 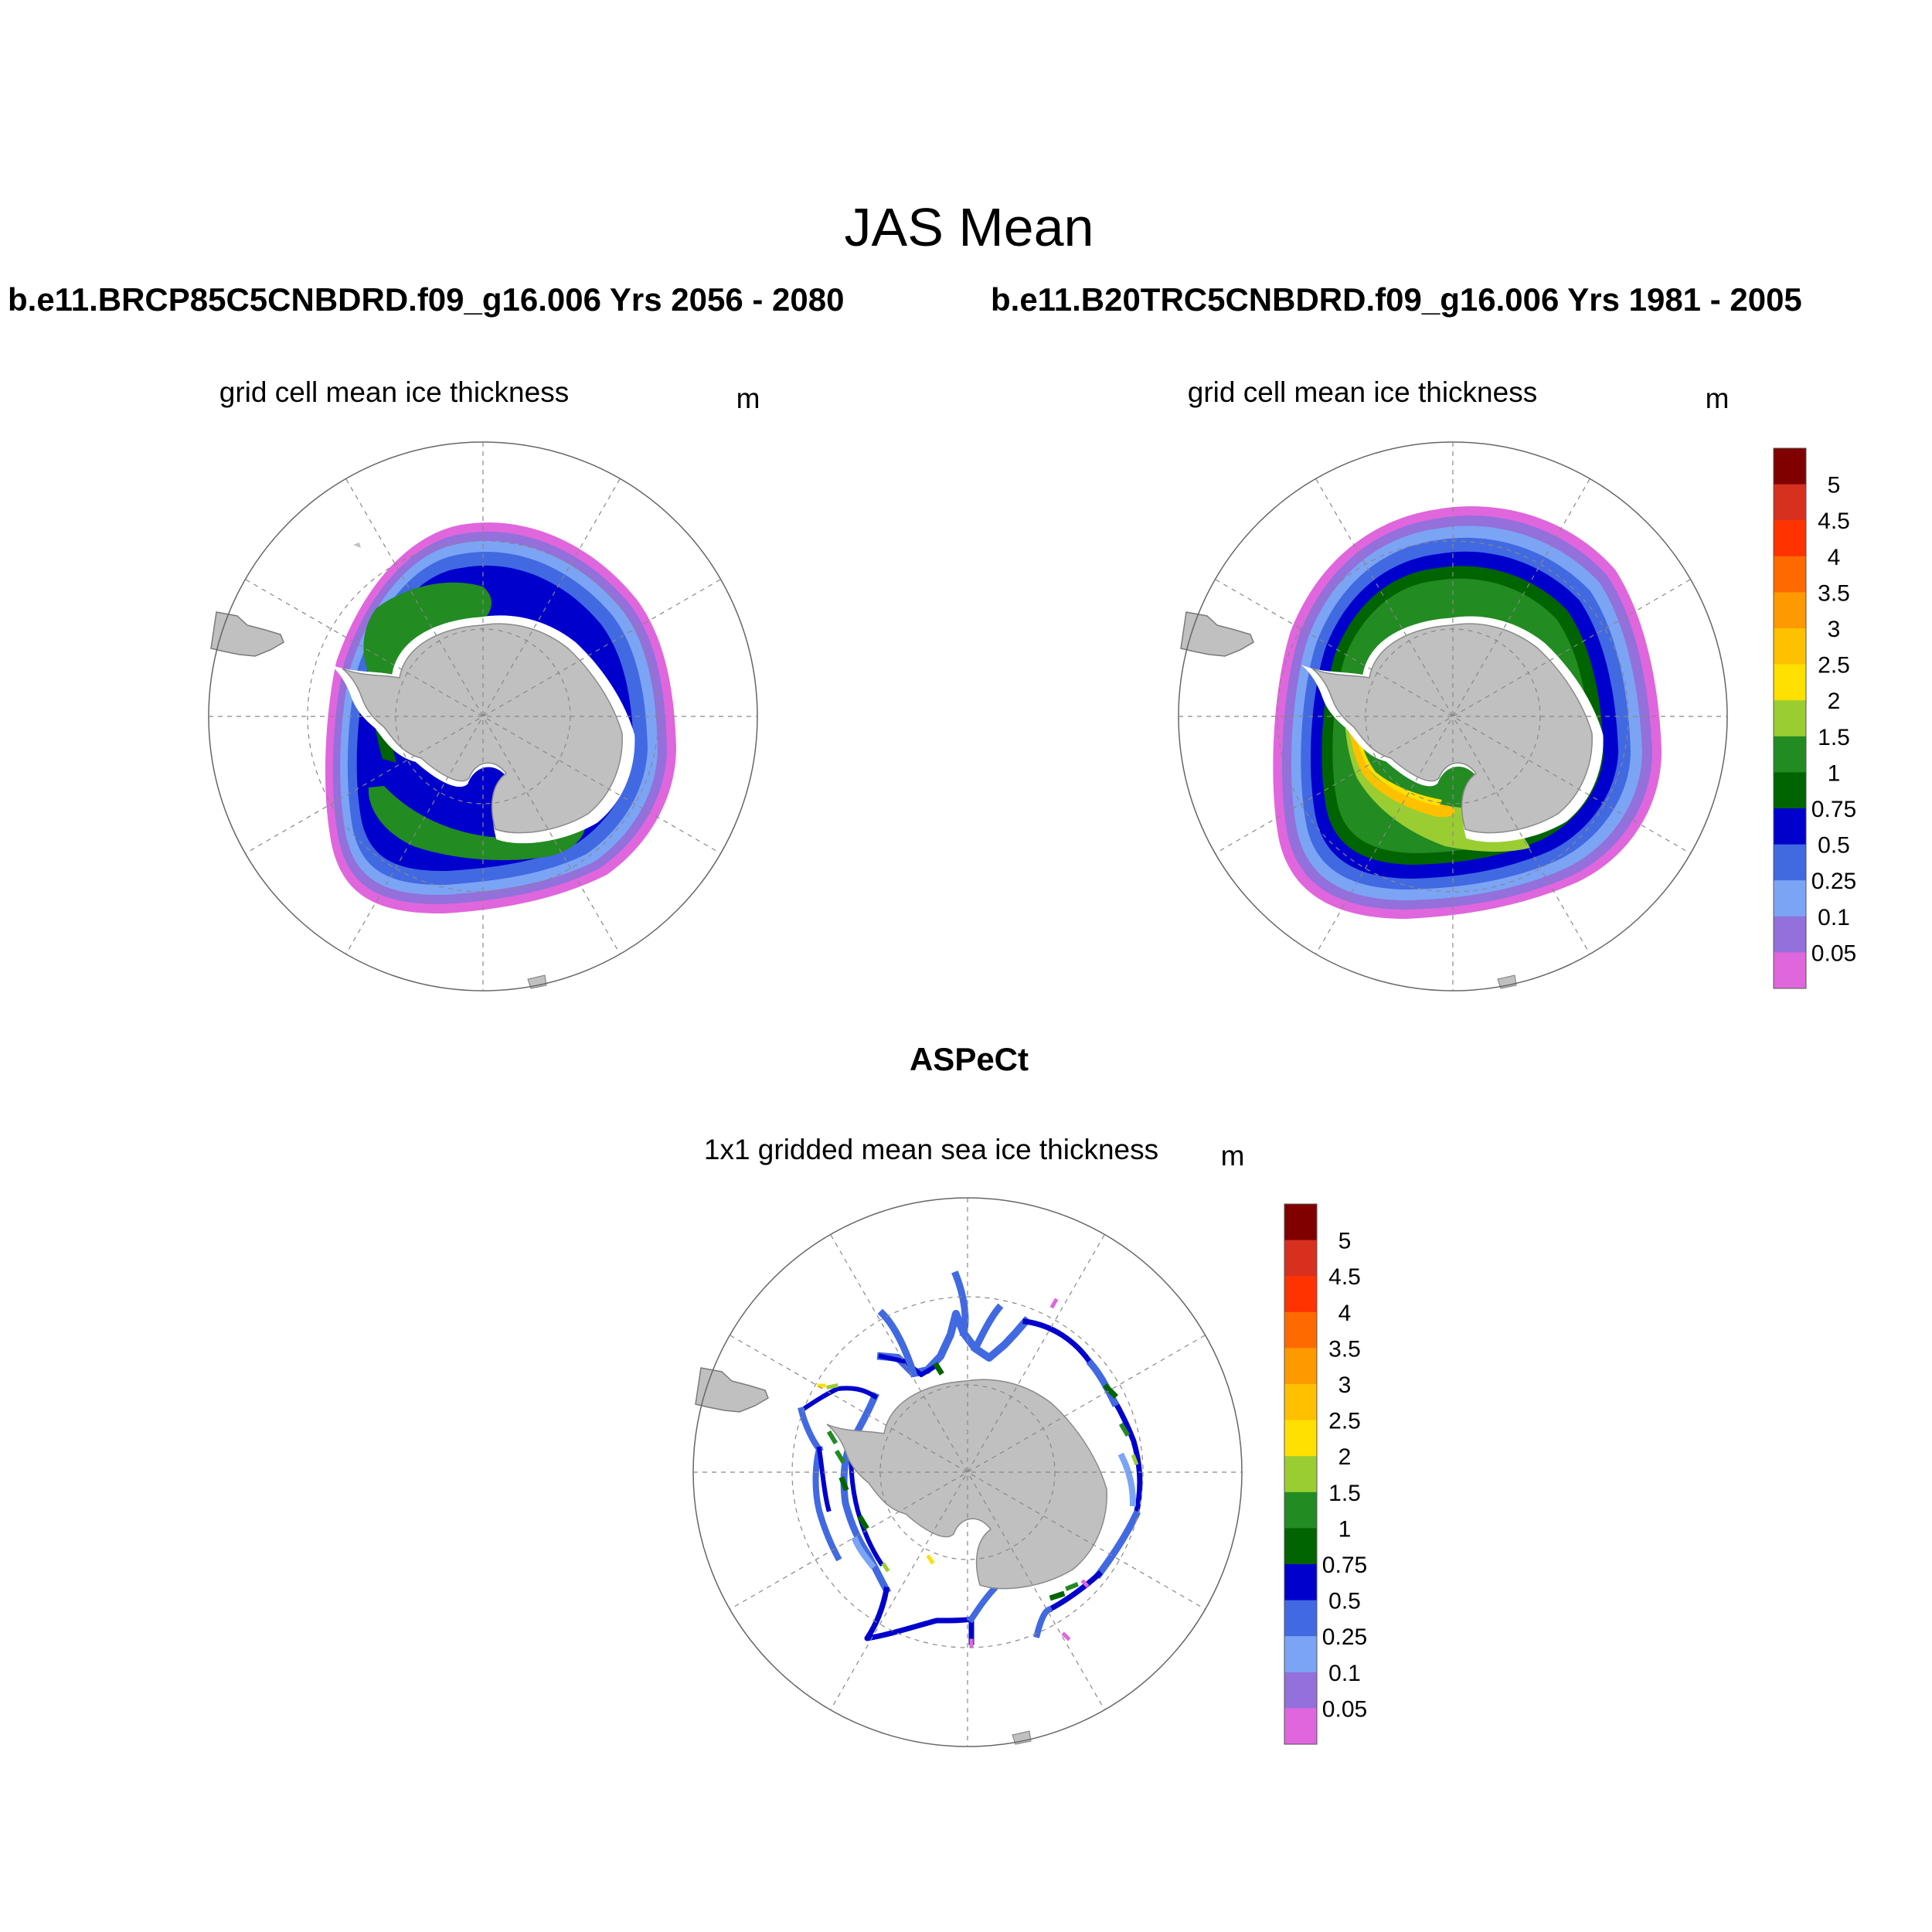 I want to click on panel-2-units: m, so click(x=1718, y=399).